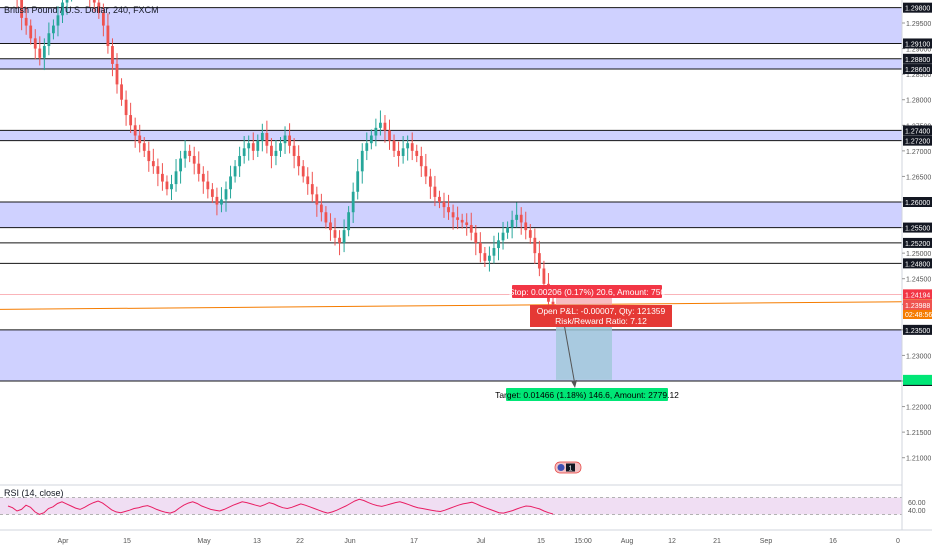  I want to click on level-tag: 1.25500, so click(917, 227).